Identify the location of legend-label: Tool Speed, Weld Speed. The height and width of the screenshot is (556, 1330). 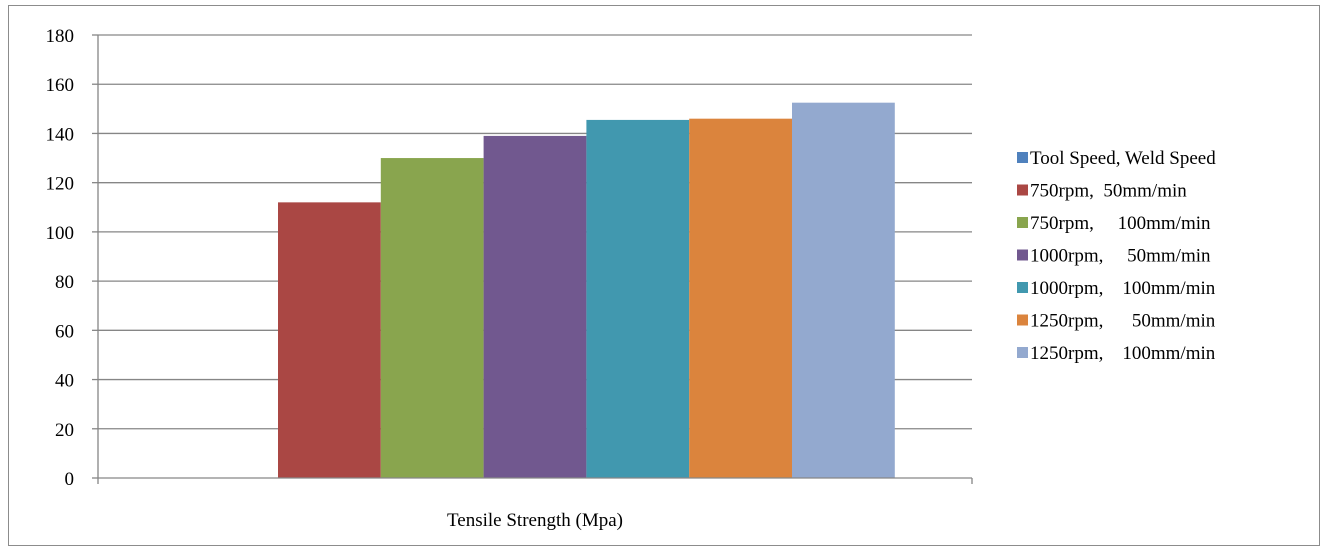
(1123, 158).